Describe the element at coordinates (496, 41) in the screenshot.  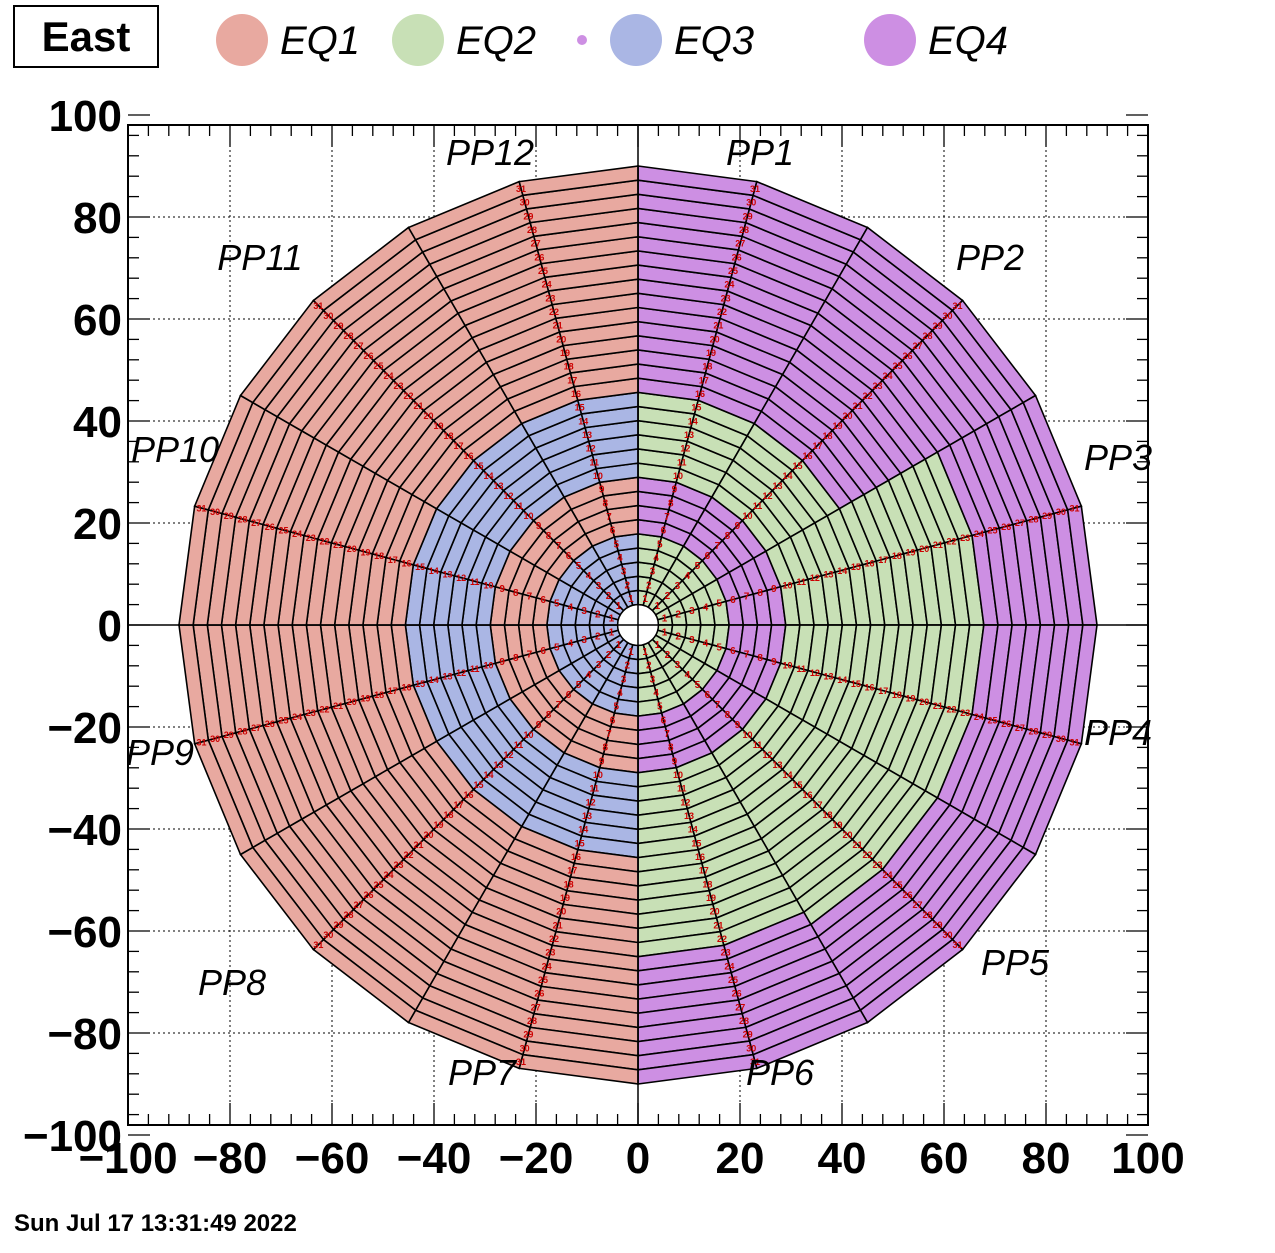
I see `legend-label: EQ2` at that location.